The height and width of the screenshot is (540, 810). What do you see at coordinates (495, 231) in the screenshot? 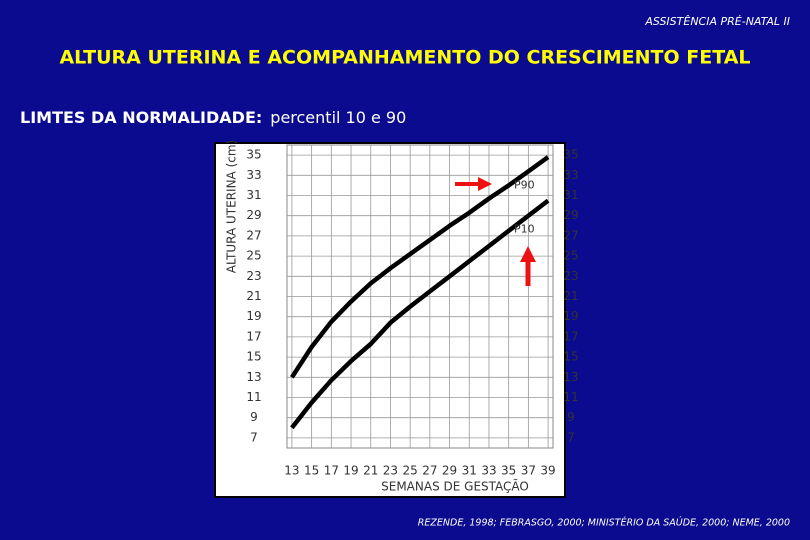
I see `arrows` at bounding box center [495, 231].